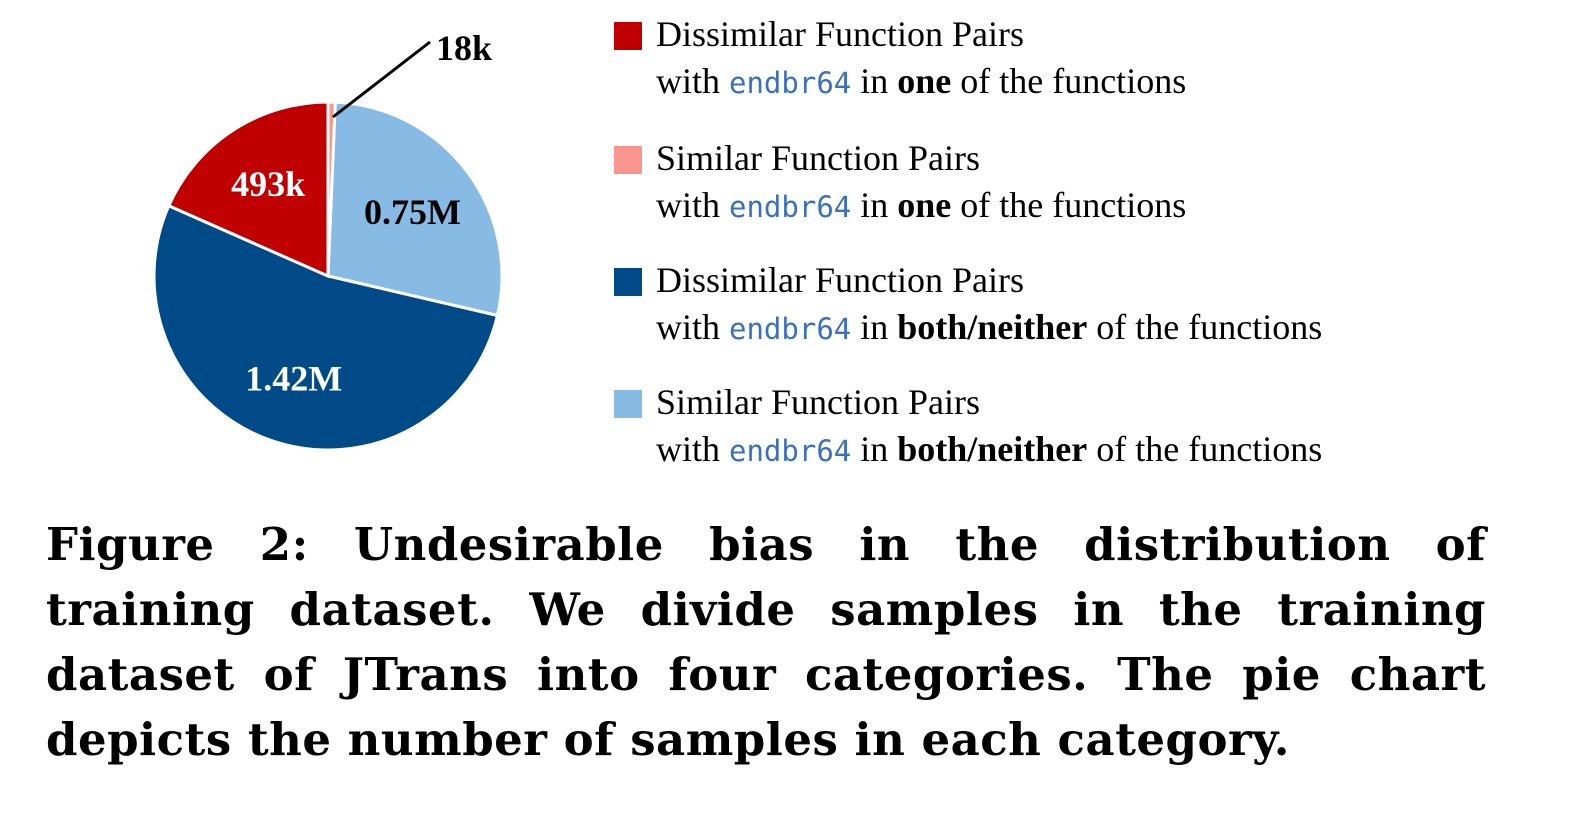 This screenshot has height=816, width=1594. Describe the element at coordinates (381, 79) in the screenshot. I see `callout-line` at that location.